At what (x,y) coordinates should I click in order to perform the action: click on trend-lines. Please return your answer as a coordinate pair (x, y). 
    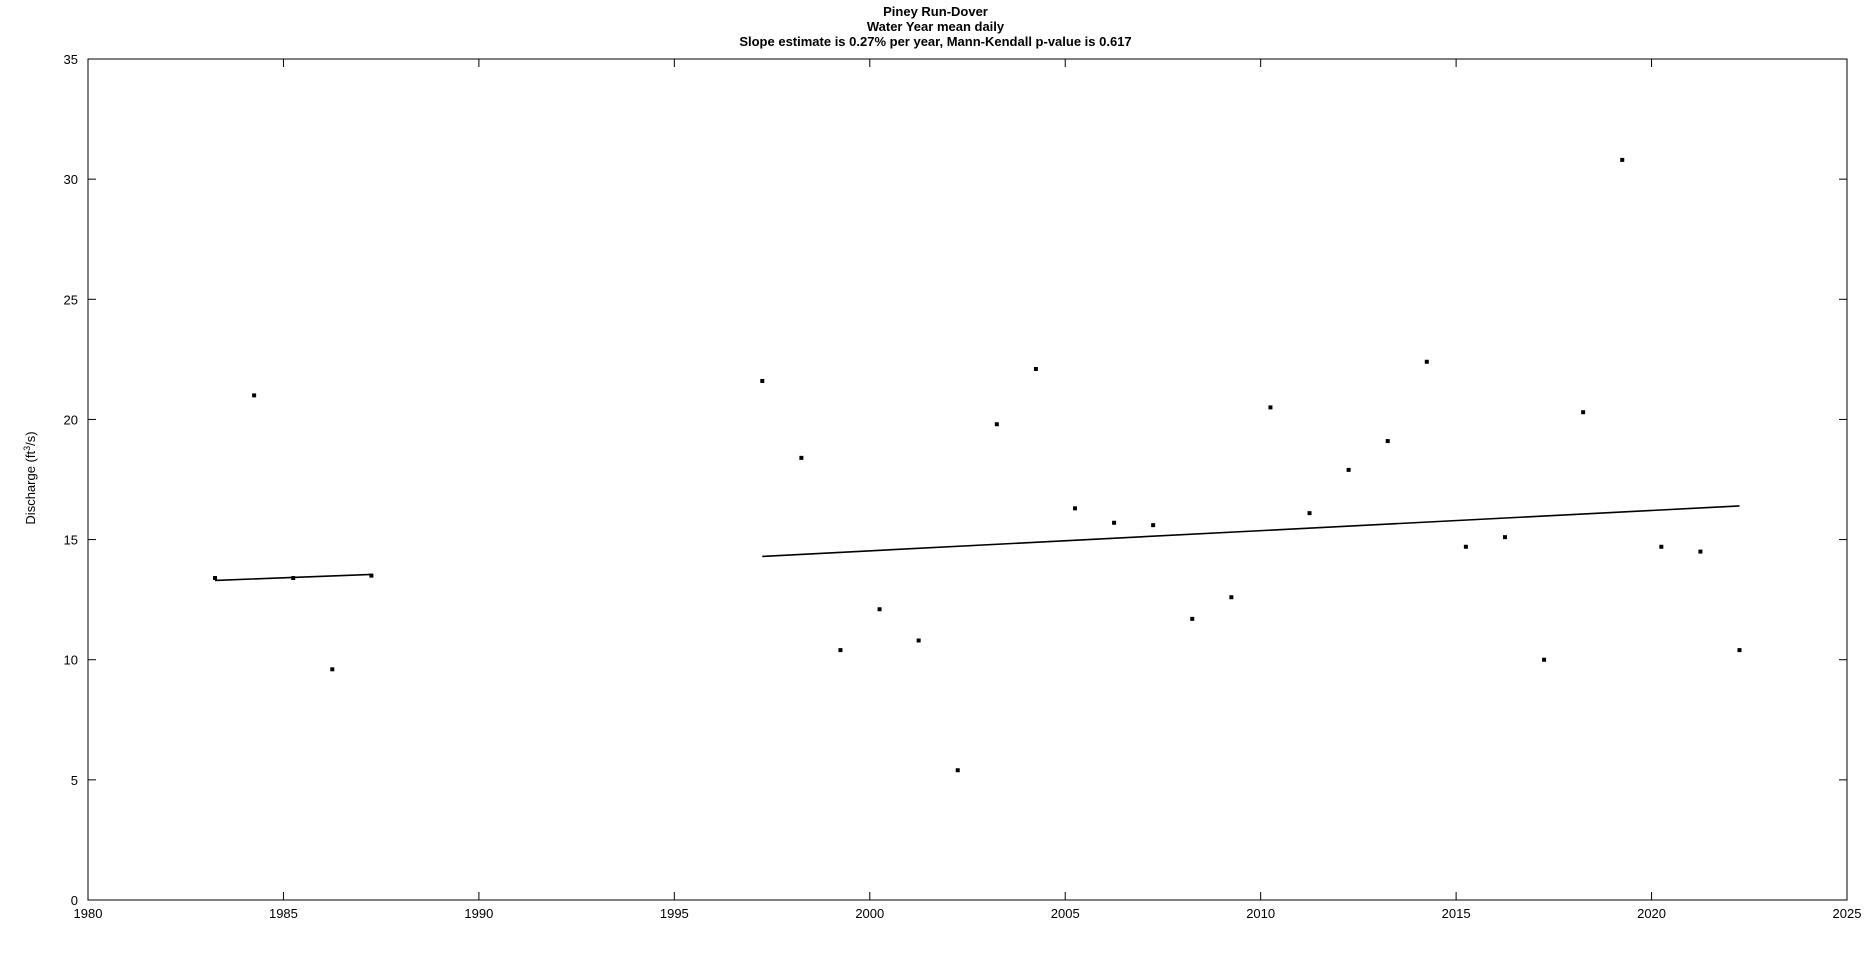
    Looking at the image, I should click on (977, 543).